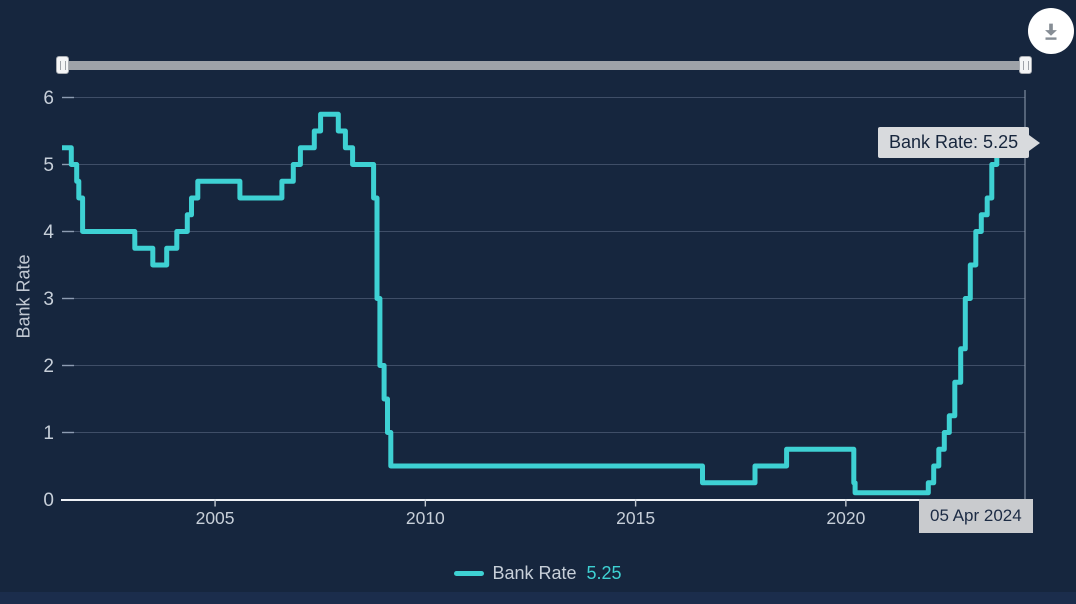  I want to click on svg-text: 2, so click(48, 366).